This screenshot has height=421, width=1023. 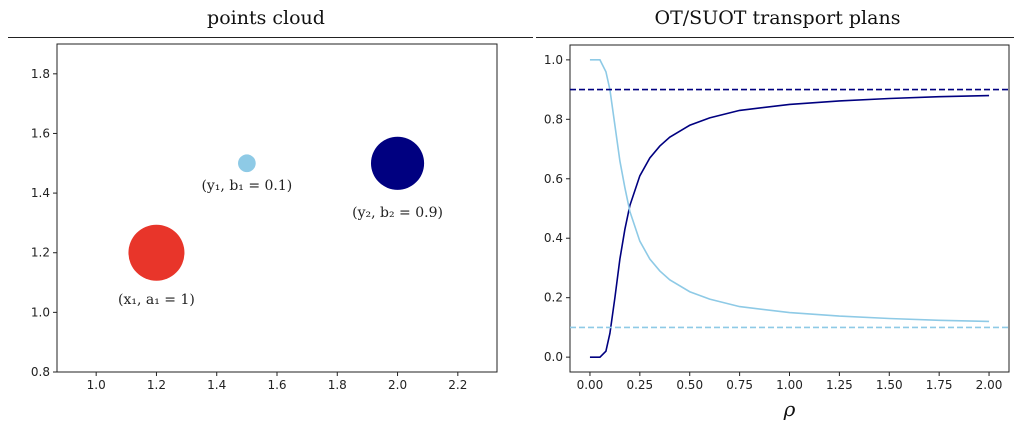 What do you see at coordinates (553, 60) in the screenshot?
I see `transport-y-tick-label: 1.0` at bounding box center [553, 60].